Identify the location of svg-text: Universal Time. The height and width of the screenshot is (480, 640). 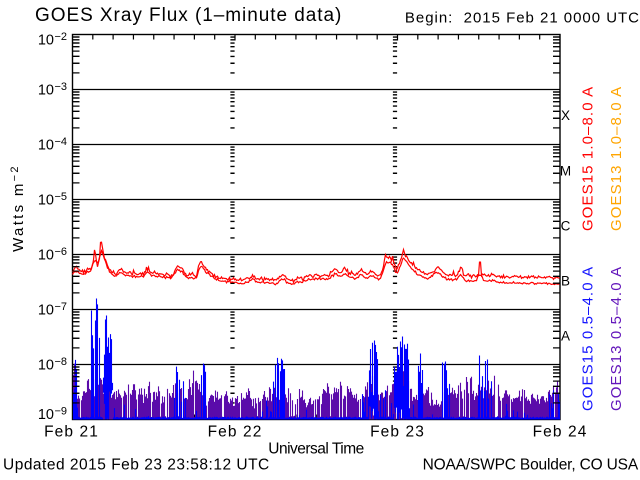
(316, 449).